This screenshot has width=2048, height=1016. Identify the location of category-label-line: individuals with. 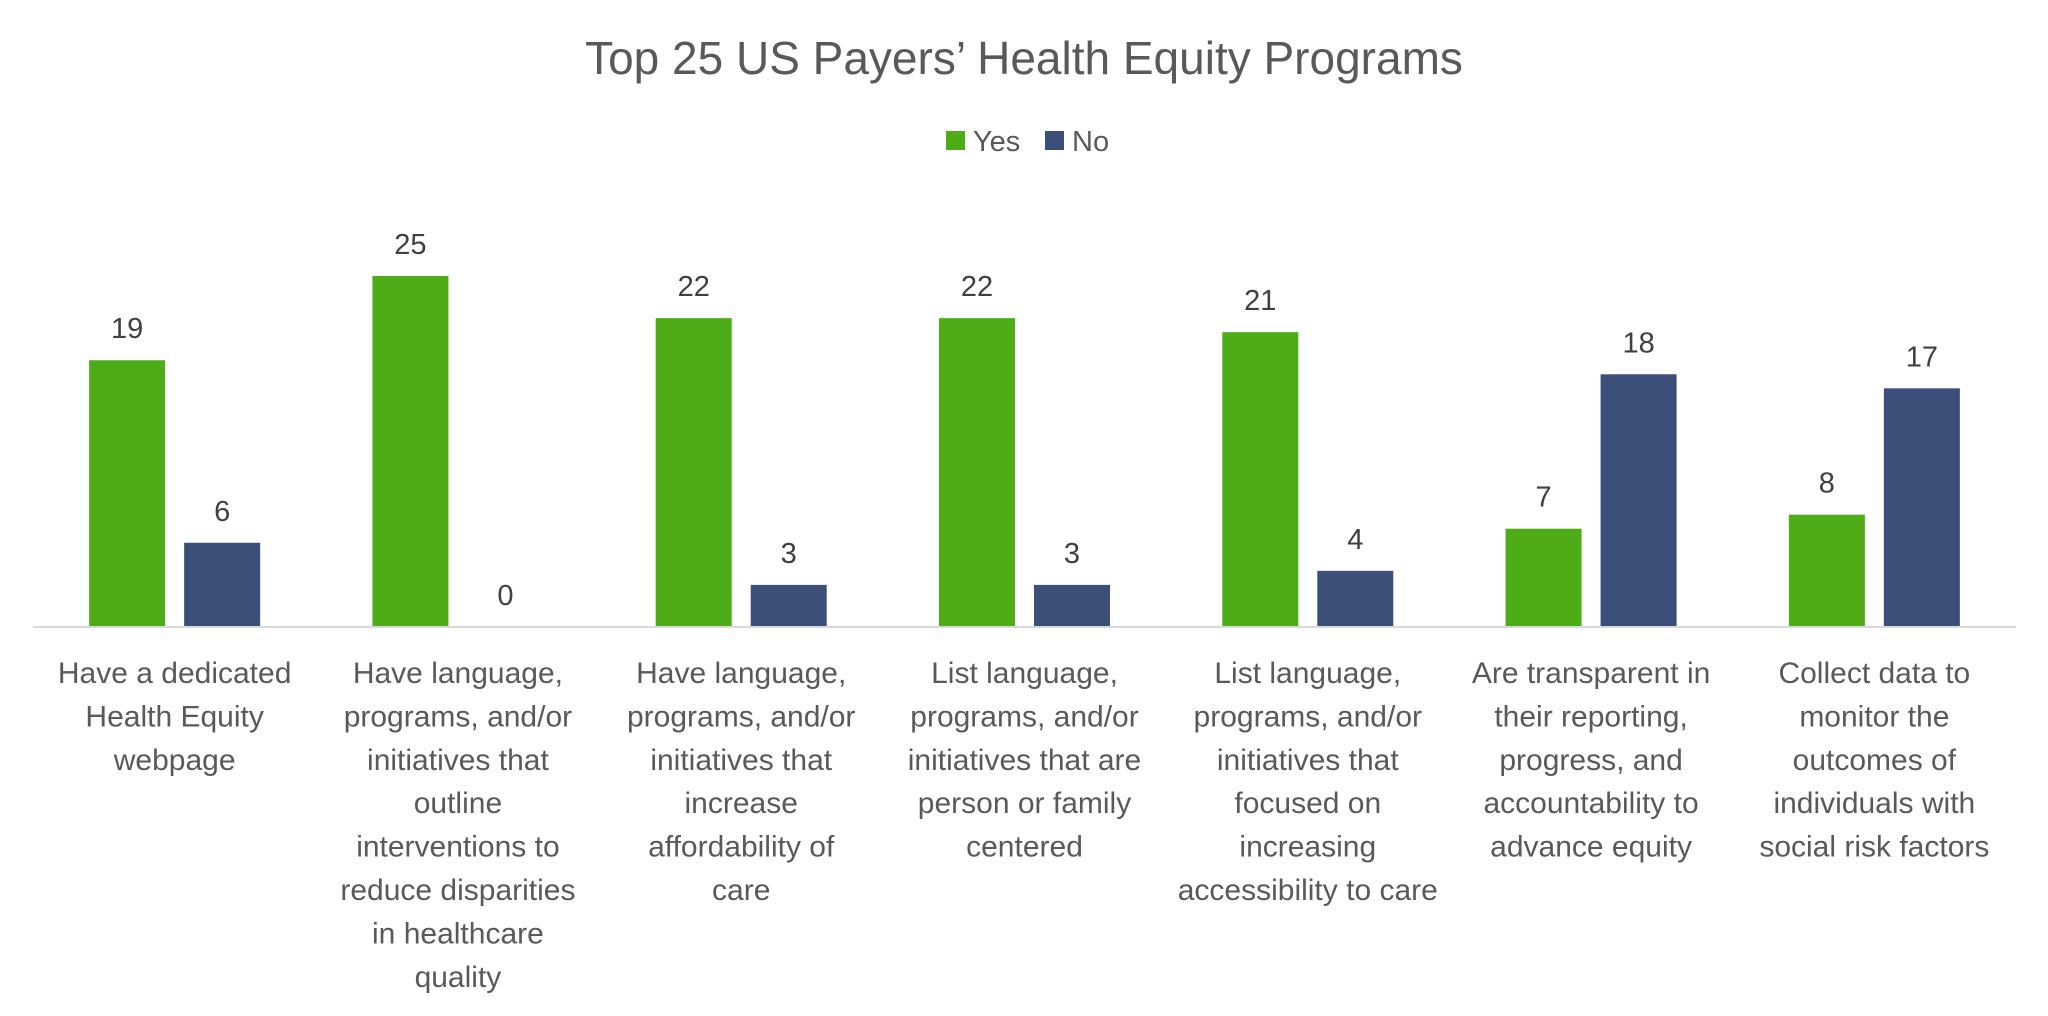
(1874, 803).